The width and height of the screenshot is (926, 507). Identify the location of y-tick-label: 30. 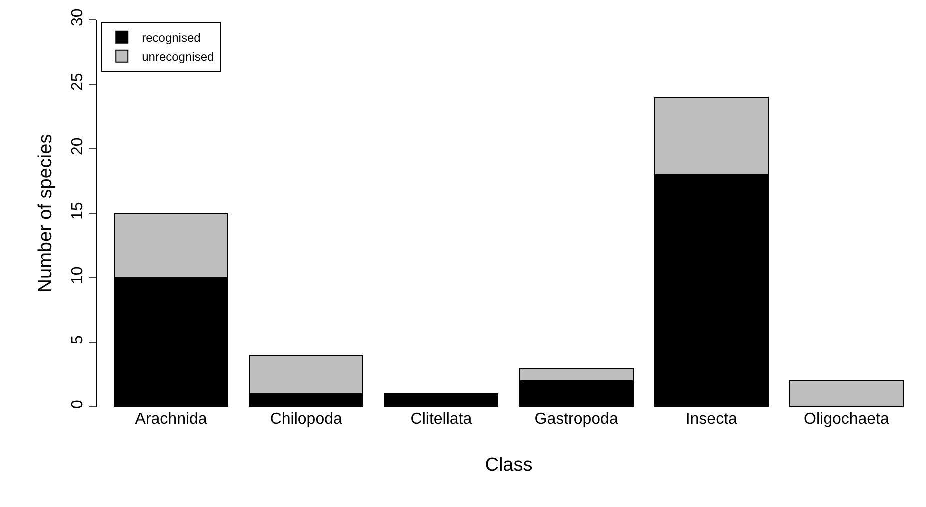
(78, 17).